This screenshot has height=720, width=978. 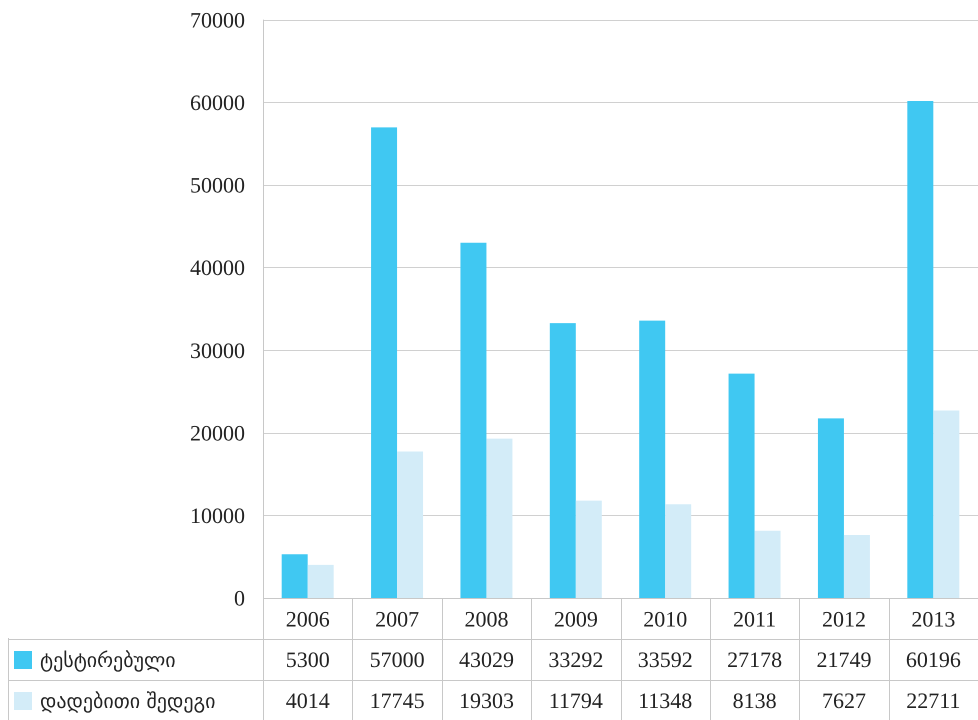 What do you see at coordinates (217, 433) in the screenshot?
I see `y-tick-label: 20000` at bounding box center [217, 433].